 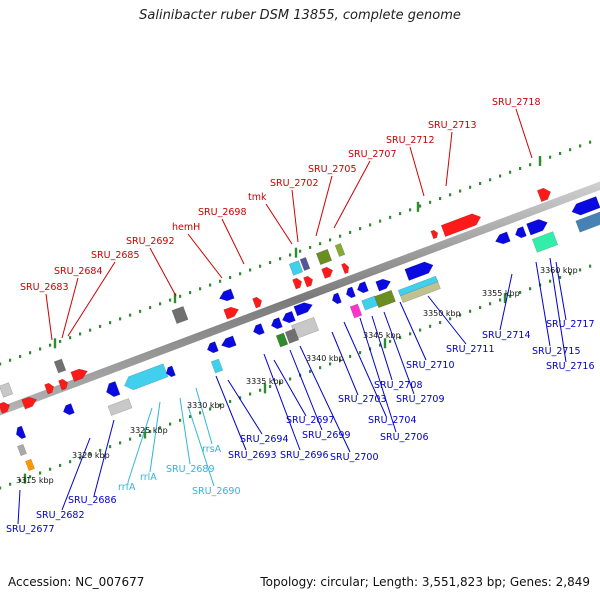 What do you see at coordinates (372, 154) in the screenshot?
I see `top-gene-label: SRU_2707` at bounding box center [372, 154].